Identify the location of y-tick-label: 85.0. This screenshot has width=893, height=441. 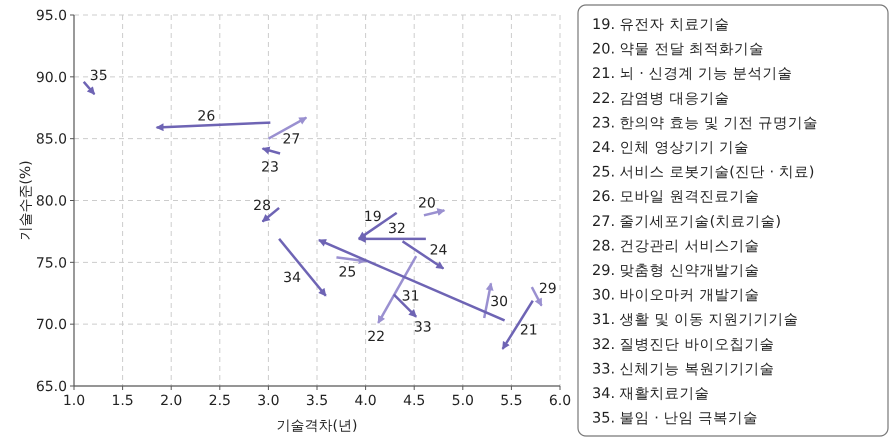
(51, 140).